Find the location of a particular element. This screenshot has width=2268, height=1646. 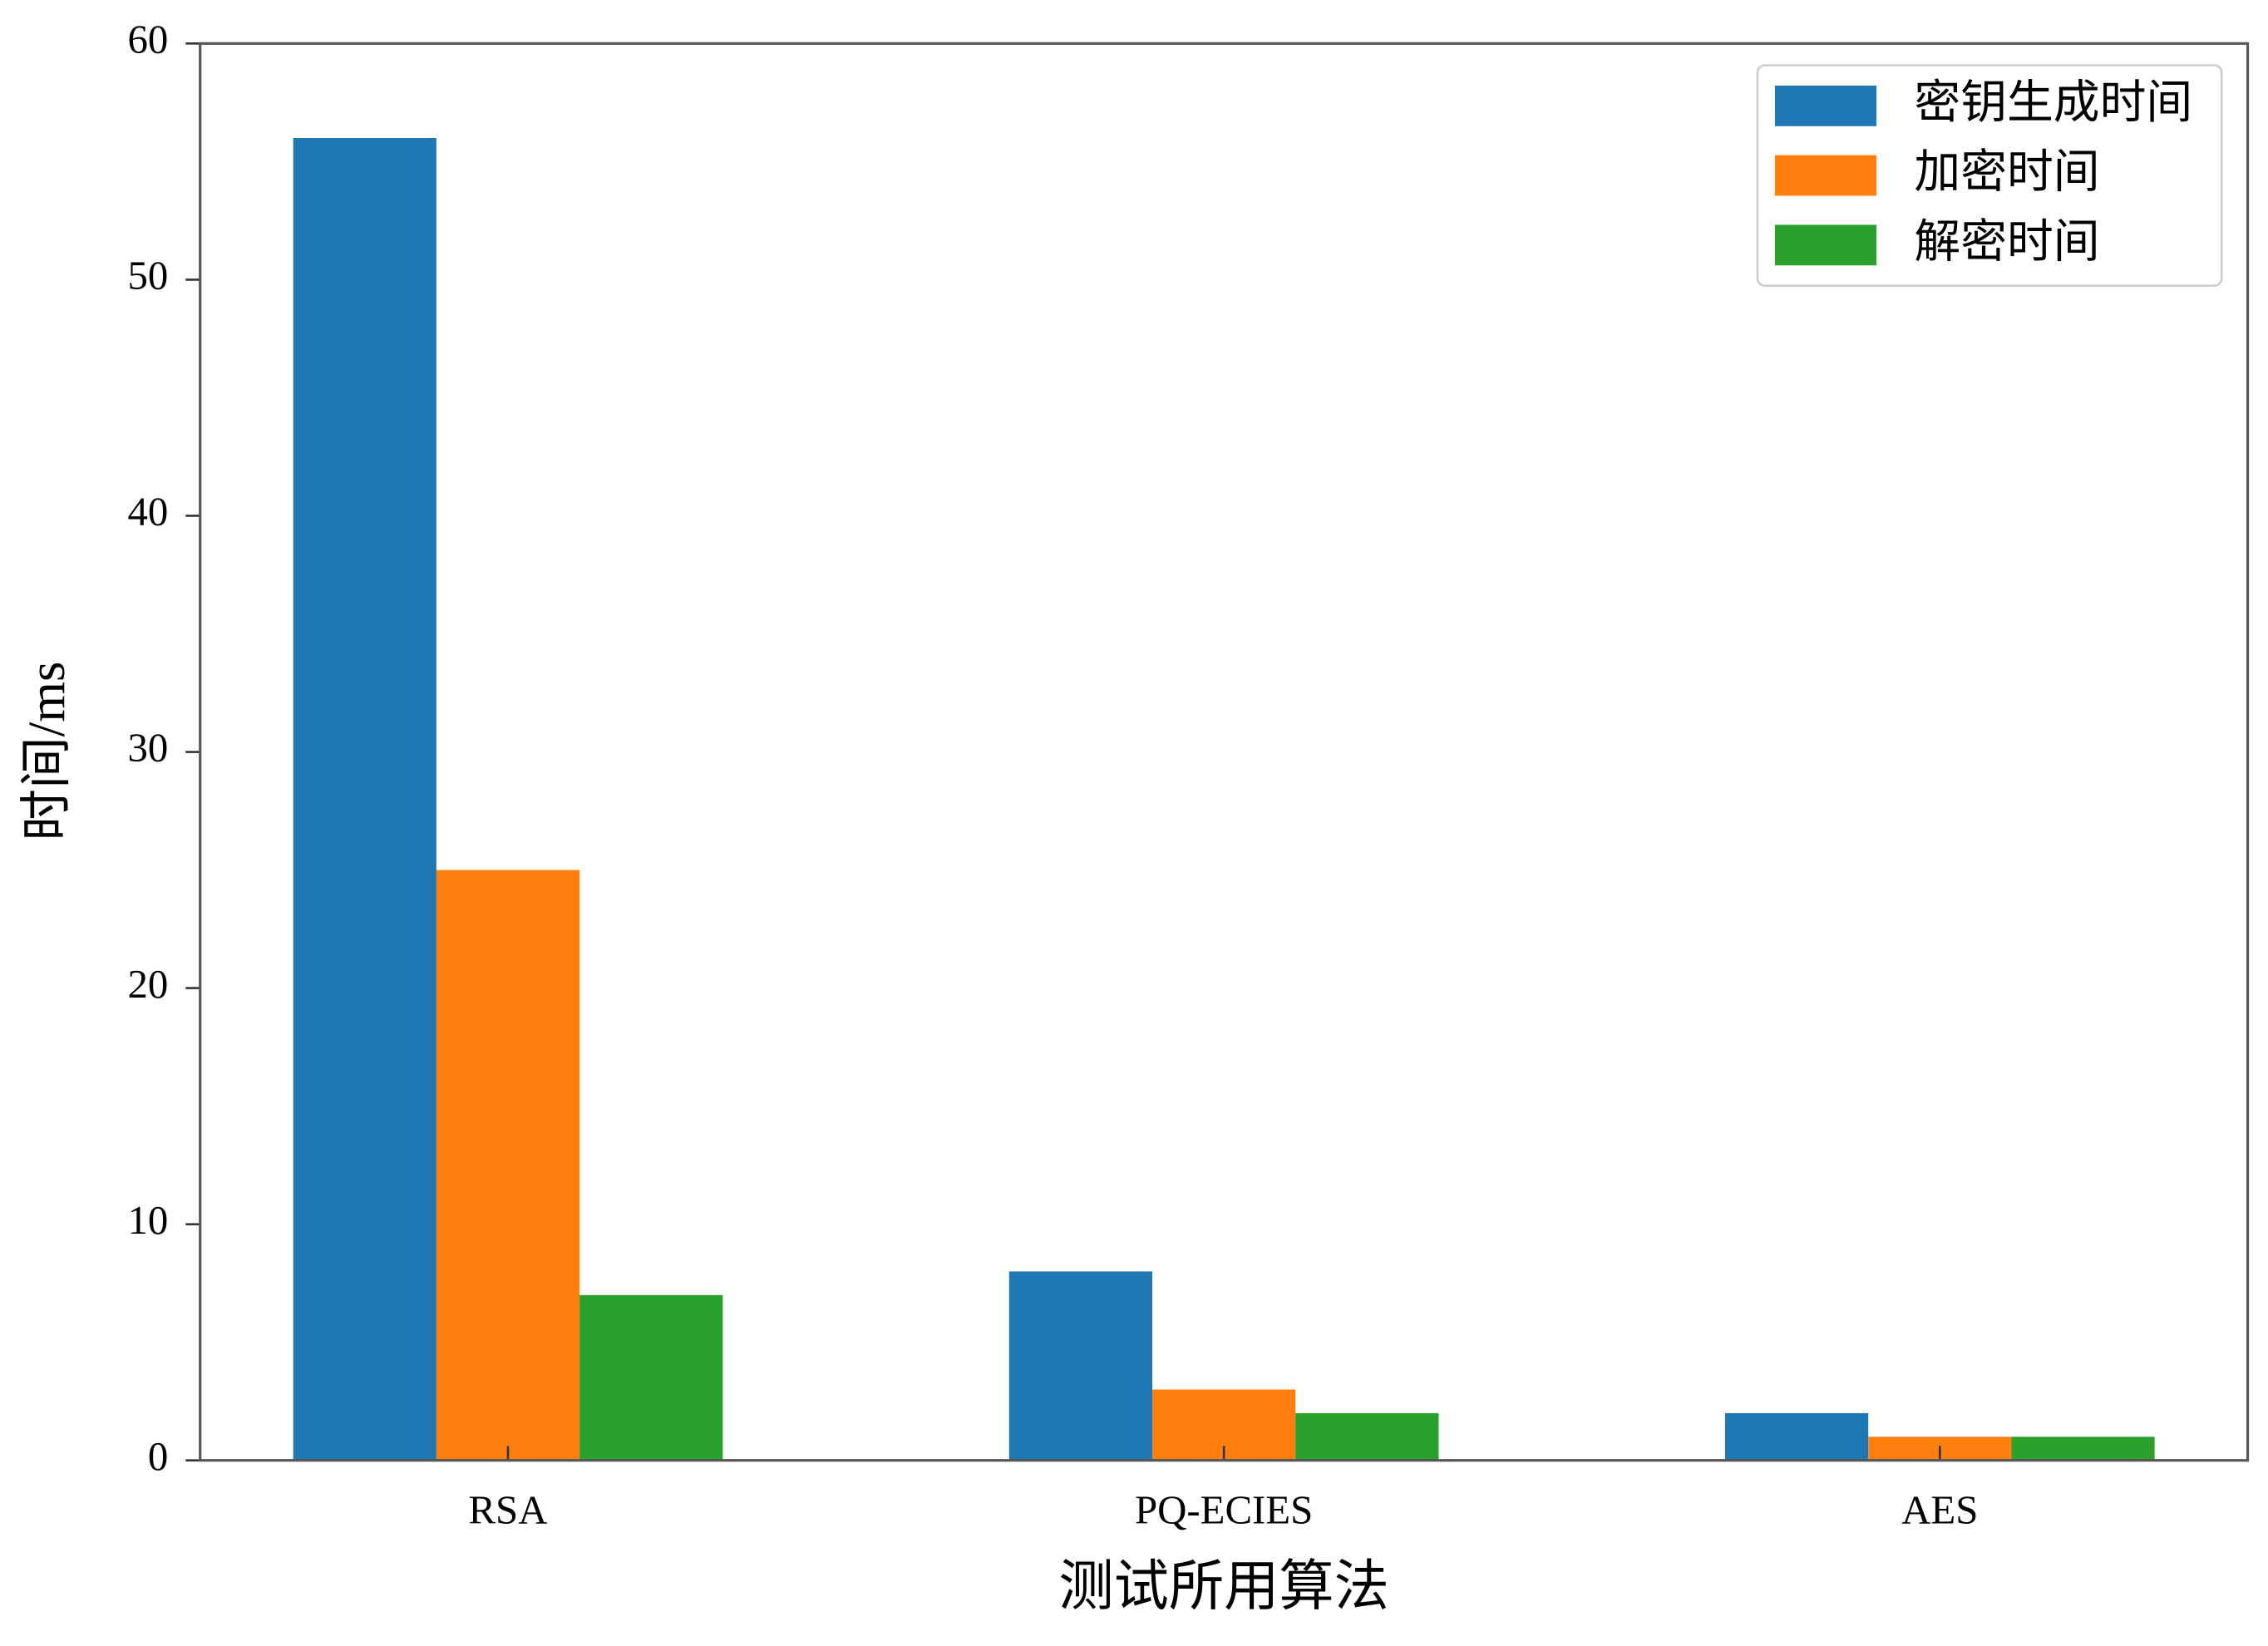

y-tick-label: 10 is located at coordinates (148, 1220).